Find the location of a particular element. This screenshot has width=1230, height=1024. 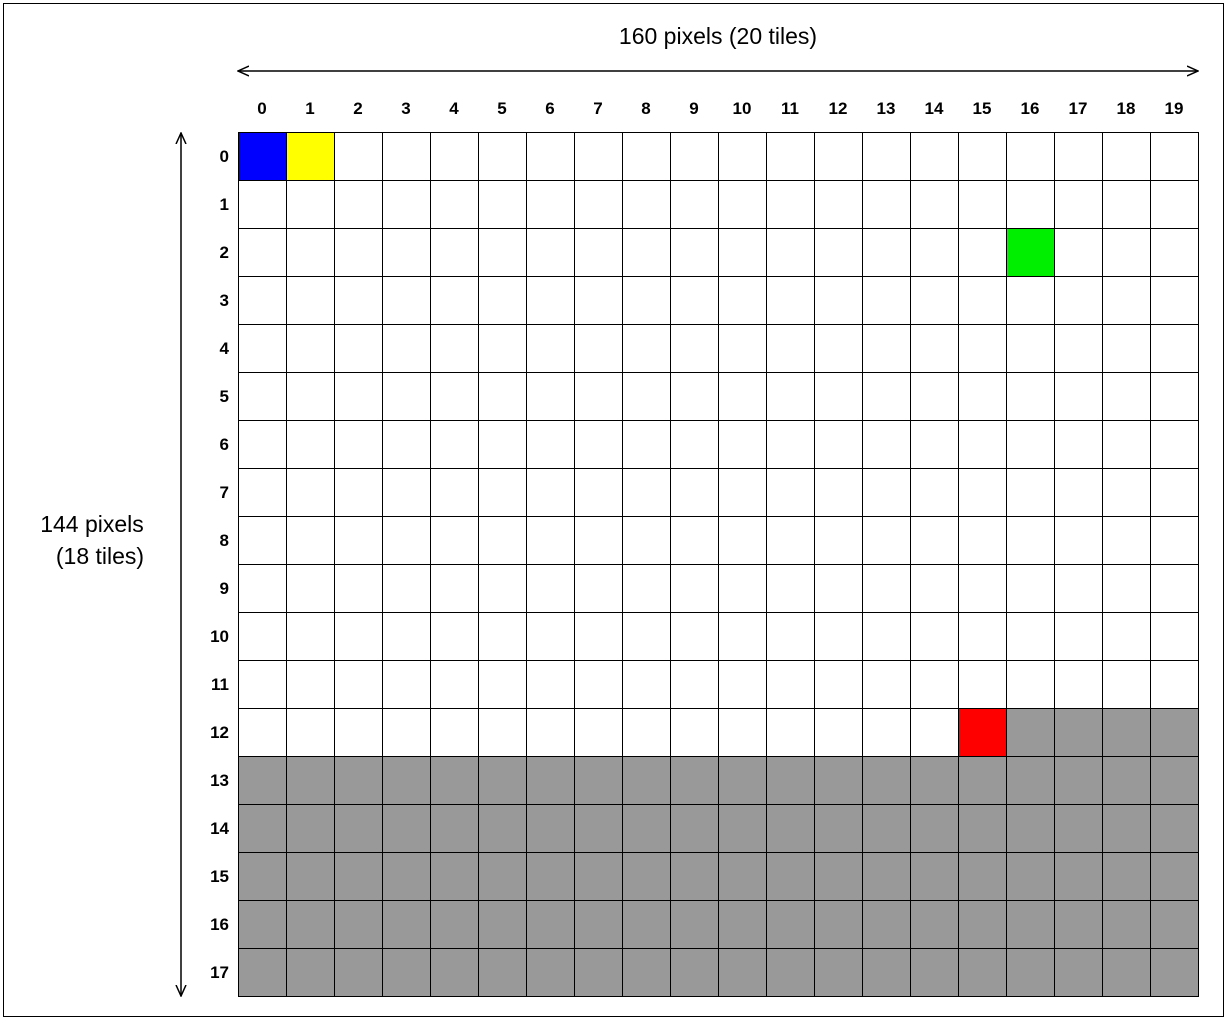

tile-r17-c19-filled is located at coordinates (1174, 972).